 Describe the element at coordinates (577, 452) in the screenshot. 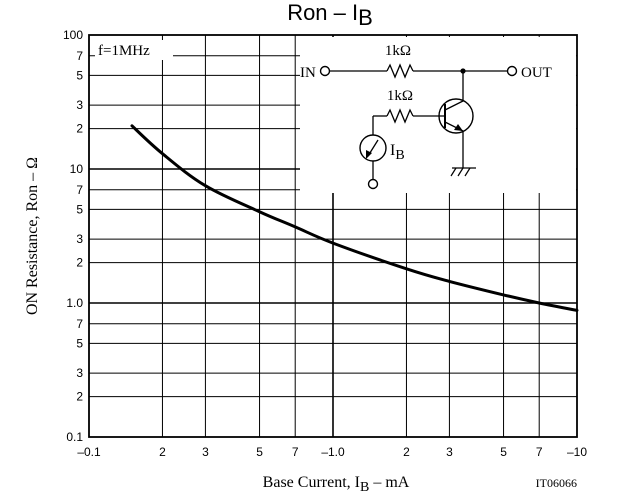

I see `x-tick-label: –10` at that location.